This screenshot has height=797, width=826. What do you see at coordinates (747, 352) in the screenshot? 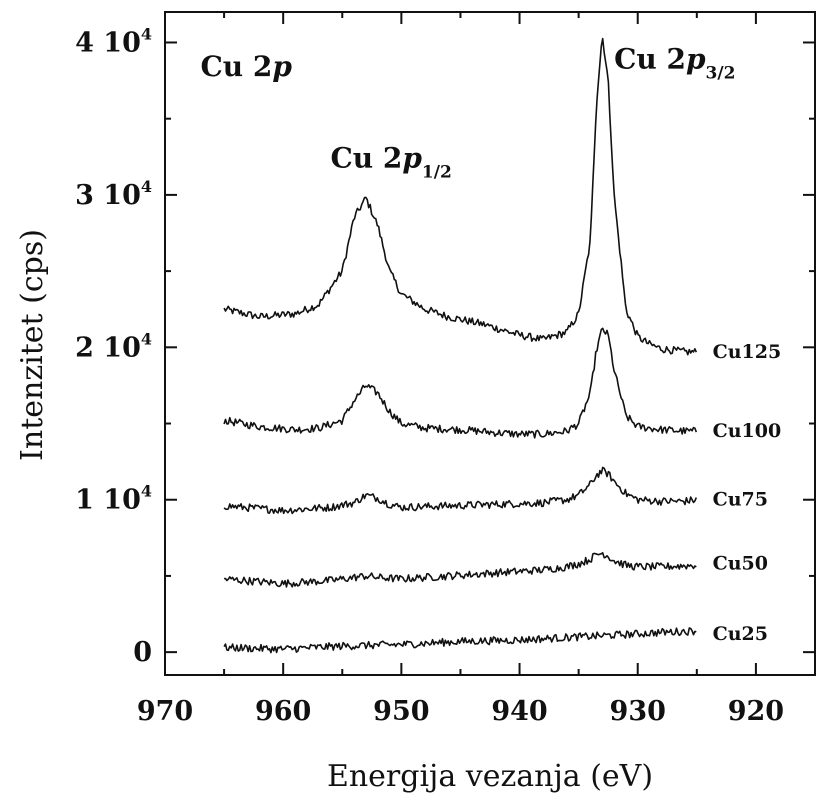
I see `series-label-cu125: Cu125` at bounding box center [747, 352].